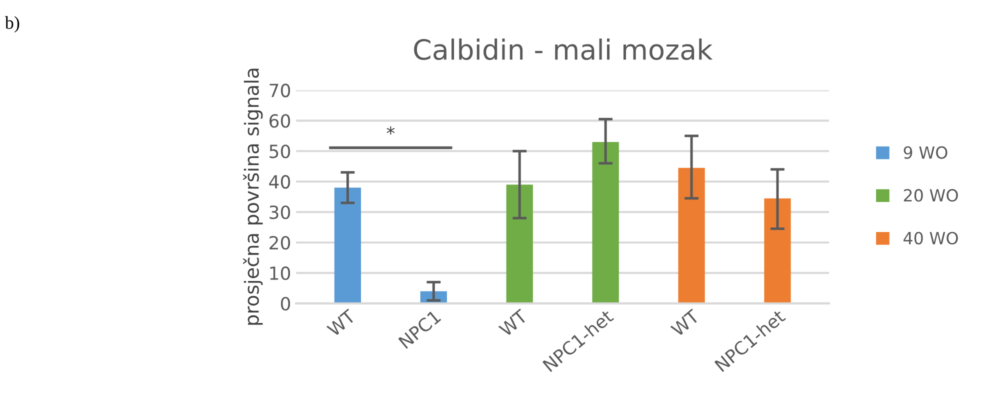  What do you see at coordinates (390, 130) in the screenshot?
I see `annotation: *` at bounding box center [390, 130].